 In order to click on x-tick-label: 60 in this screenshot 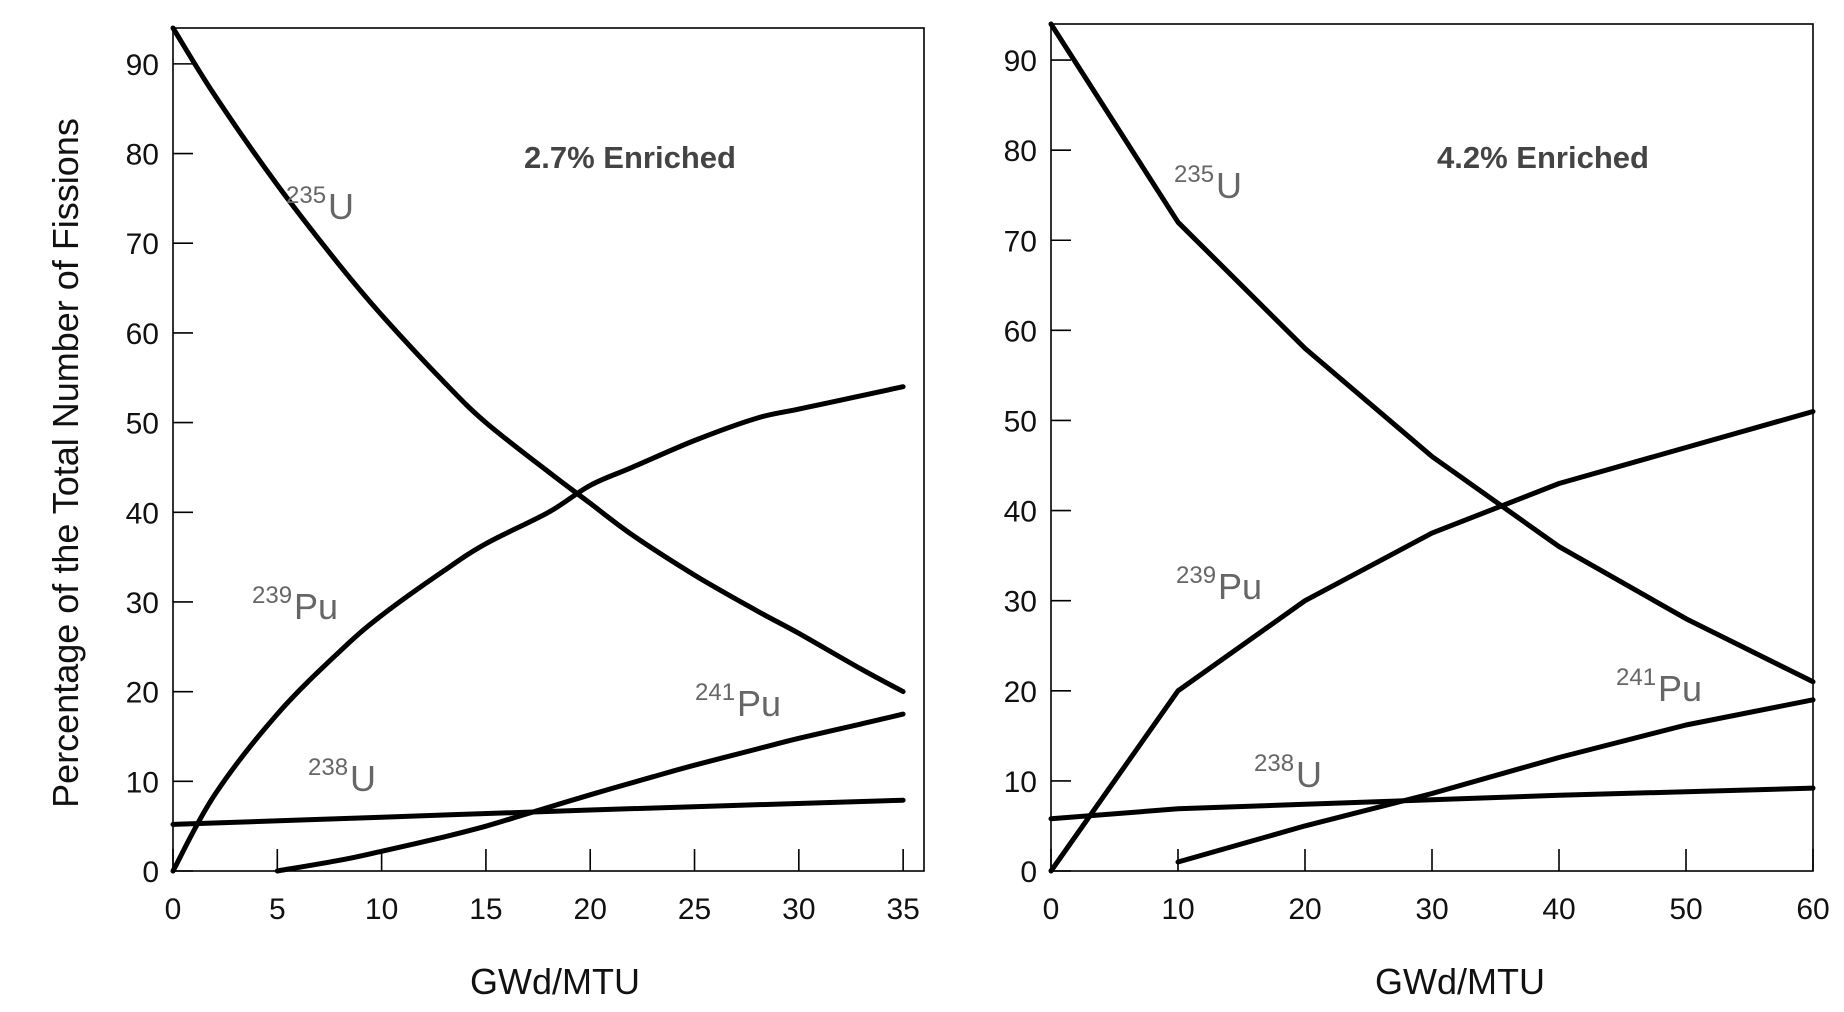, I will do `click(1812, 909)`.